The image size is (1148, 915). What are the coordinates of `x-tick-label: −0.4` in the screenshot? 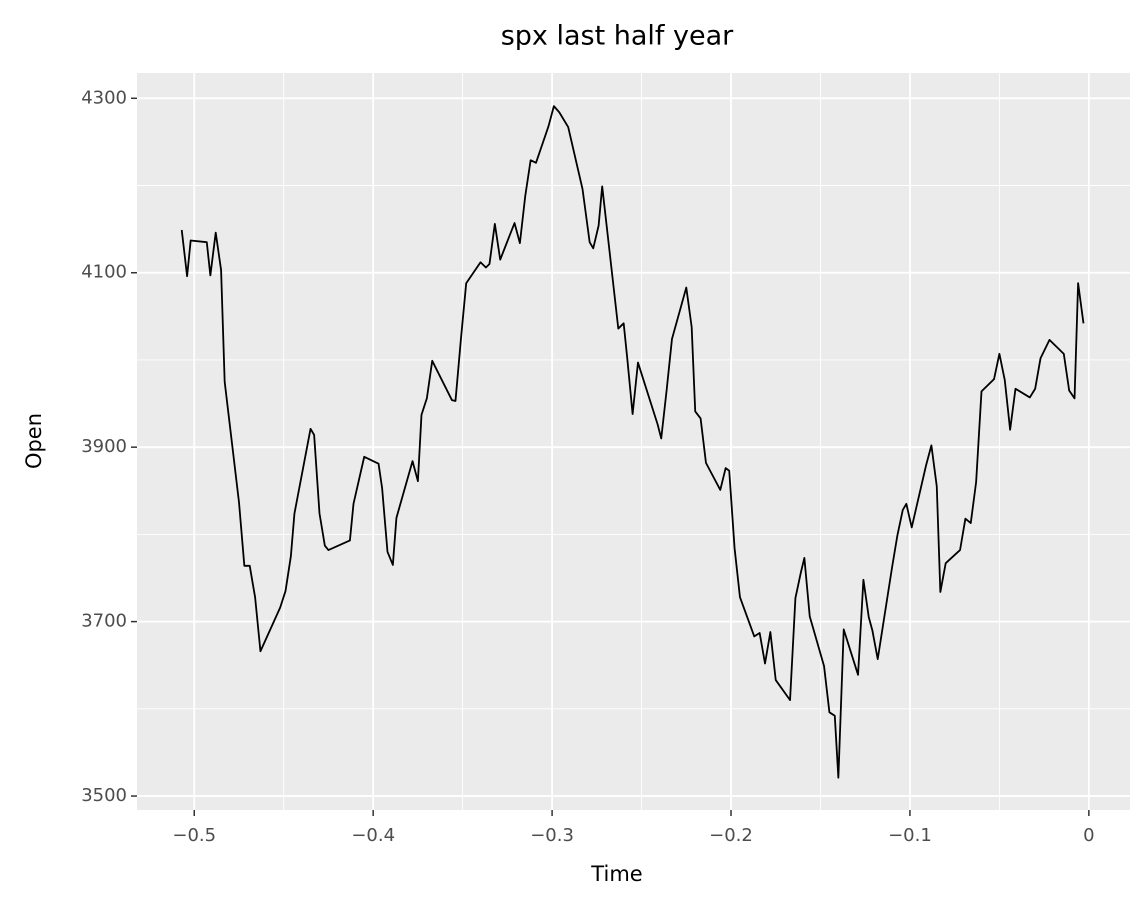 It's located at (373, 835).